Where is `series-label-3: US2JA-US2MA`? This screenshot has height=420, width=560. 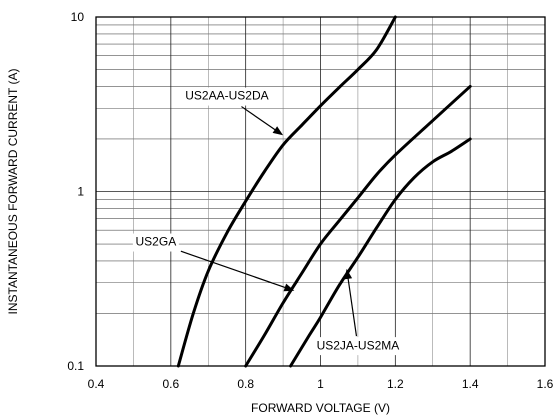
series-label-3: US2JA-US2MA is located at coordinates (358, 345).